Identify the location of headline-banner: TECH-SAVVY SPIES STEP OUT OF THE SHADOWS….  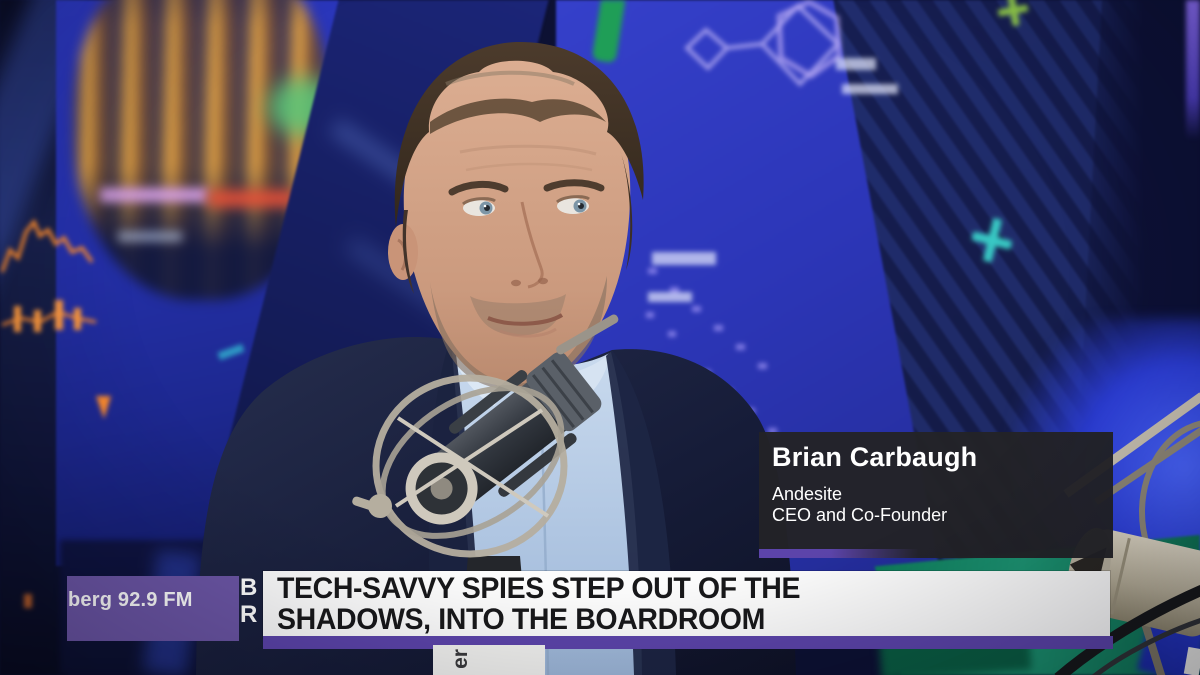
(686, 604).